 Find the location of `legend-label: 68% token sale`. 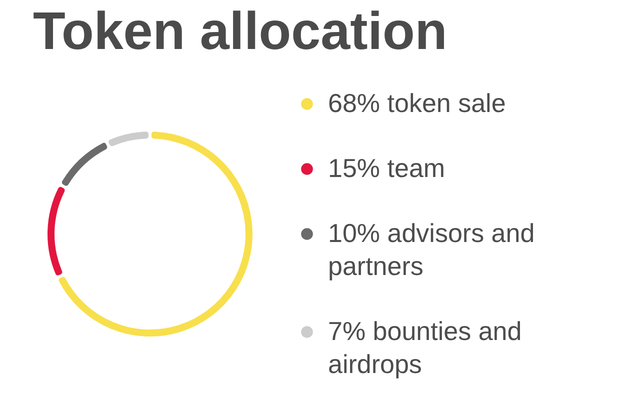

legend-label: 68% token sale is located at coordinates (417, 103).